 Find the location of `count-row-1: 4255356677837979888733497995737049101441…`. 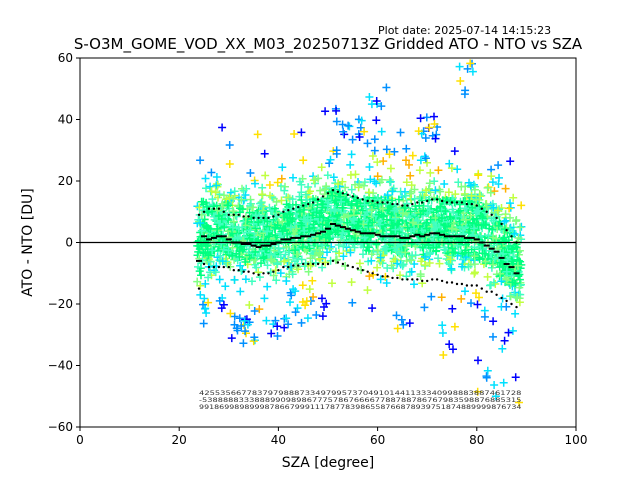

count-row-1: 4255356677837979888733497995737049101441… is located at coordinates (360, 393).